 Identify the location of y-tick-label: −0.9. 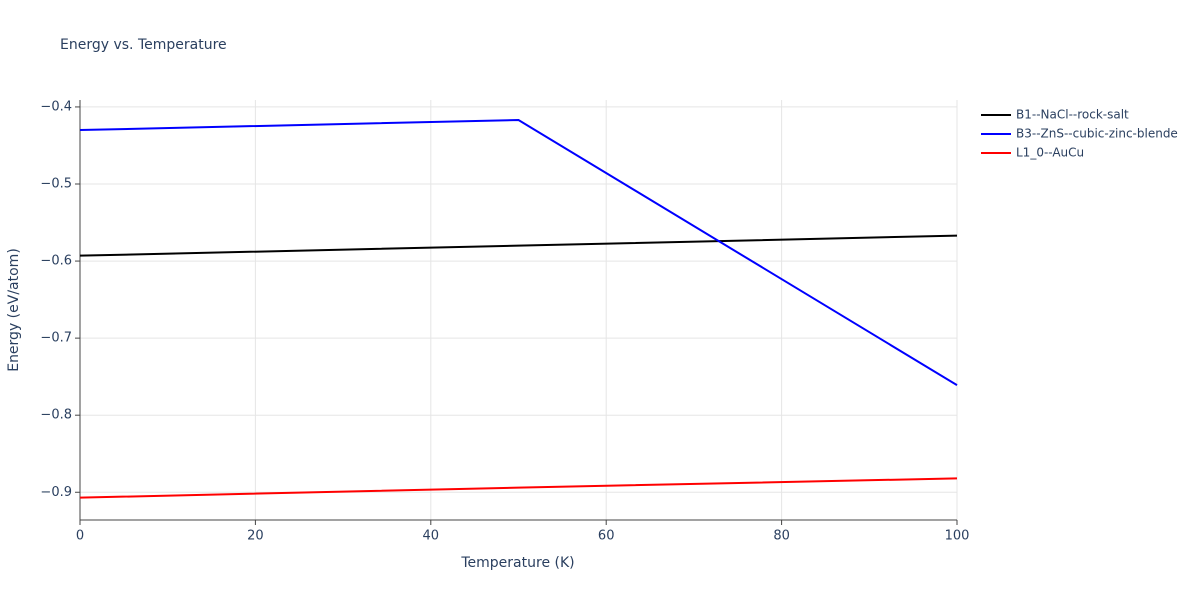
(56, 492).